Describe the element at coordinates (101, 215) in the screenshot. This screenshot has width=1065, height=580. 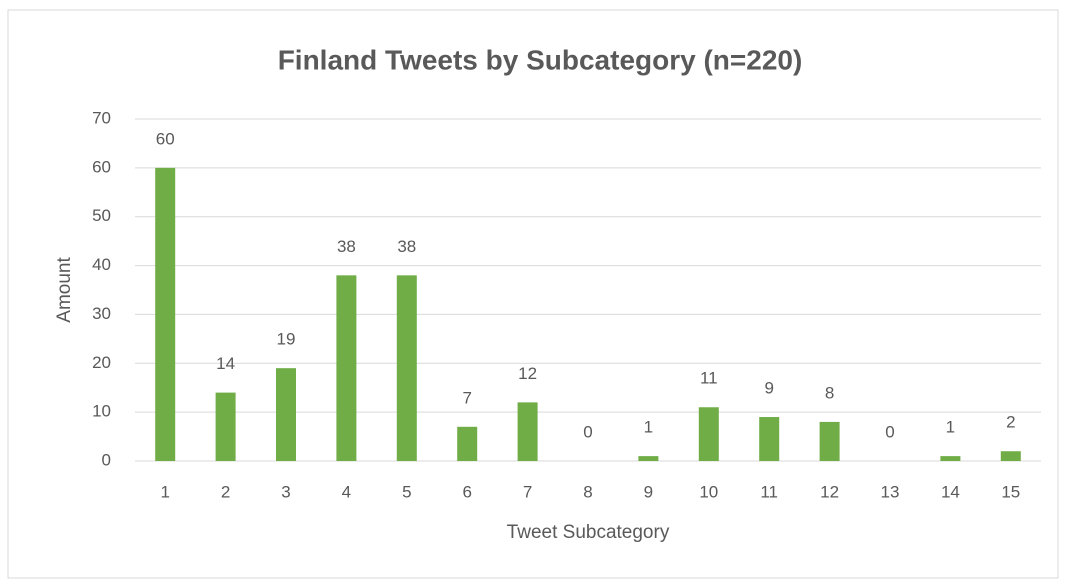
I see `y-tick-label: 50` at that location.